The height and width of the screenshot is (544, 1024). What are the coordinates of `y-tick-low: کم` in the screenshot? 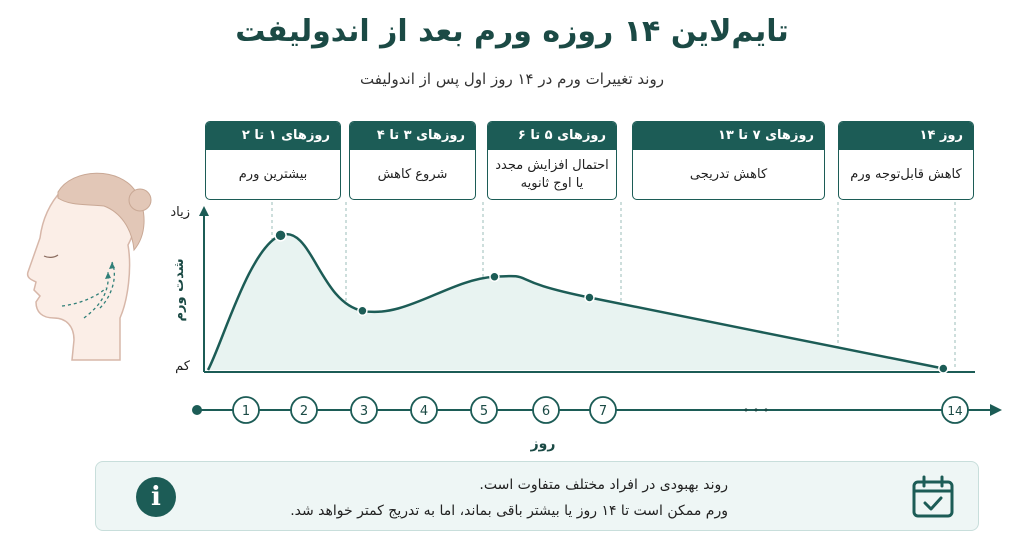 It's located at (183, 366).